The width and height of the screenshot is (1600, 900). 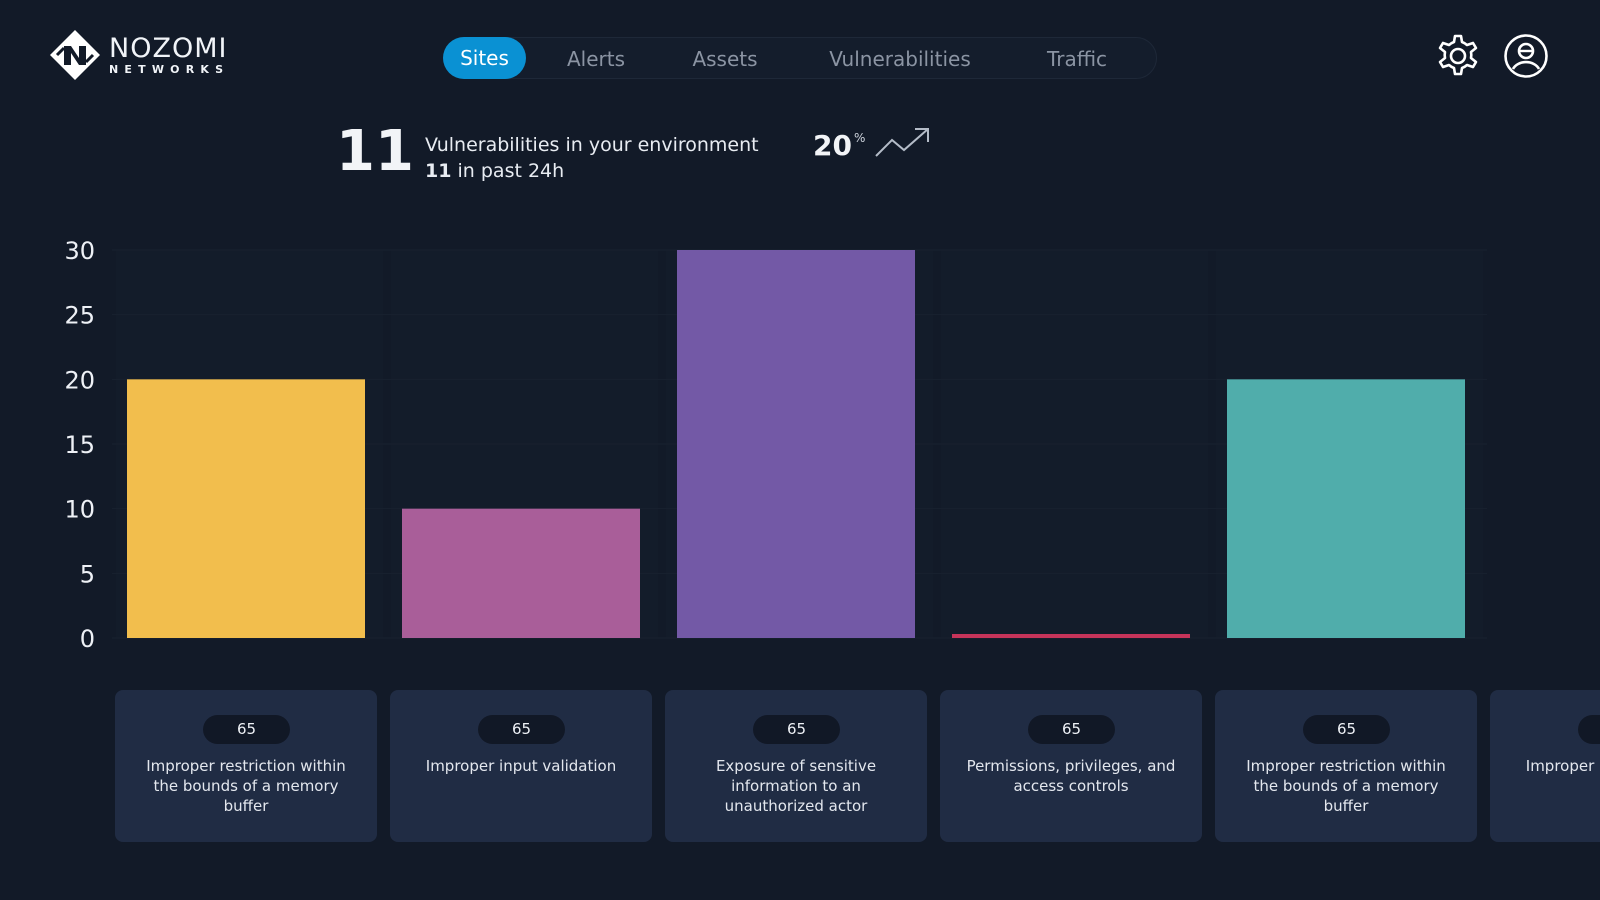 I want to click on y-tick-label: 5, so click(x=87, y=574).